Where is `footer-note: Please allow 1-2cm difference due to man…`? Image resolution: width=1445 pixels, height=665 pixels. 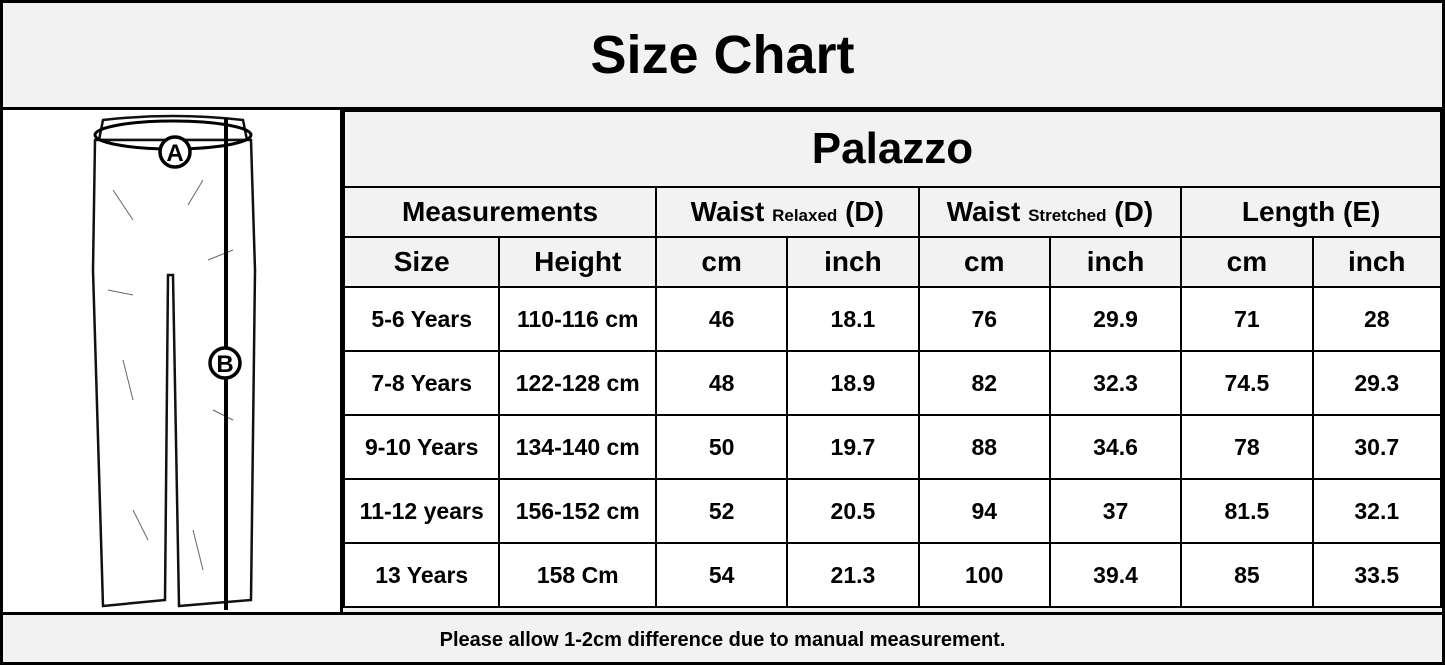 footer-note: Please allow 1-2cm difference due to man… is located at coordinates (722, 638).